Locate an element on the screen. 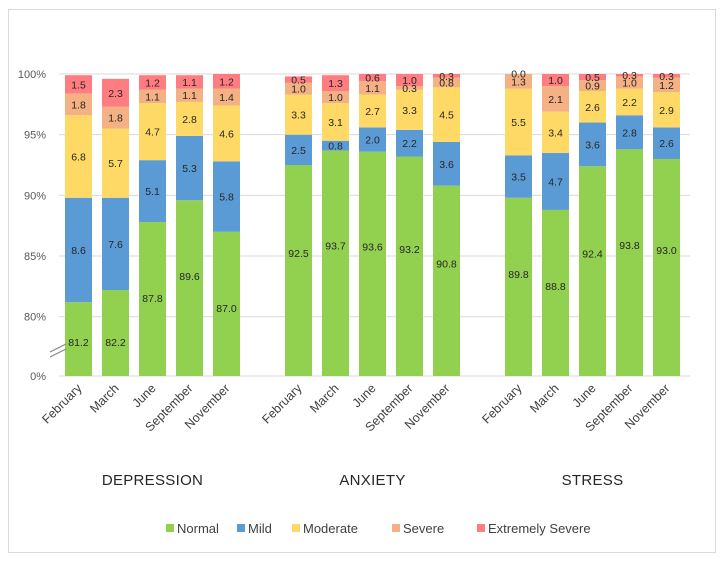  data-label: 2.1 is located at coordinates (555, 100).